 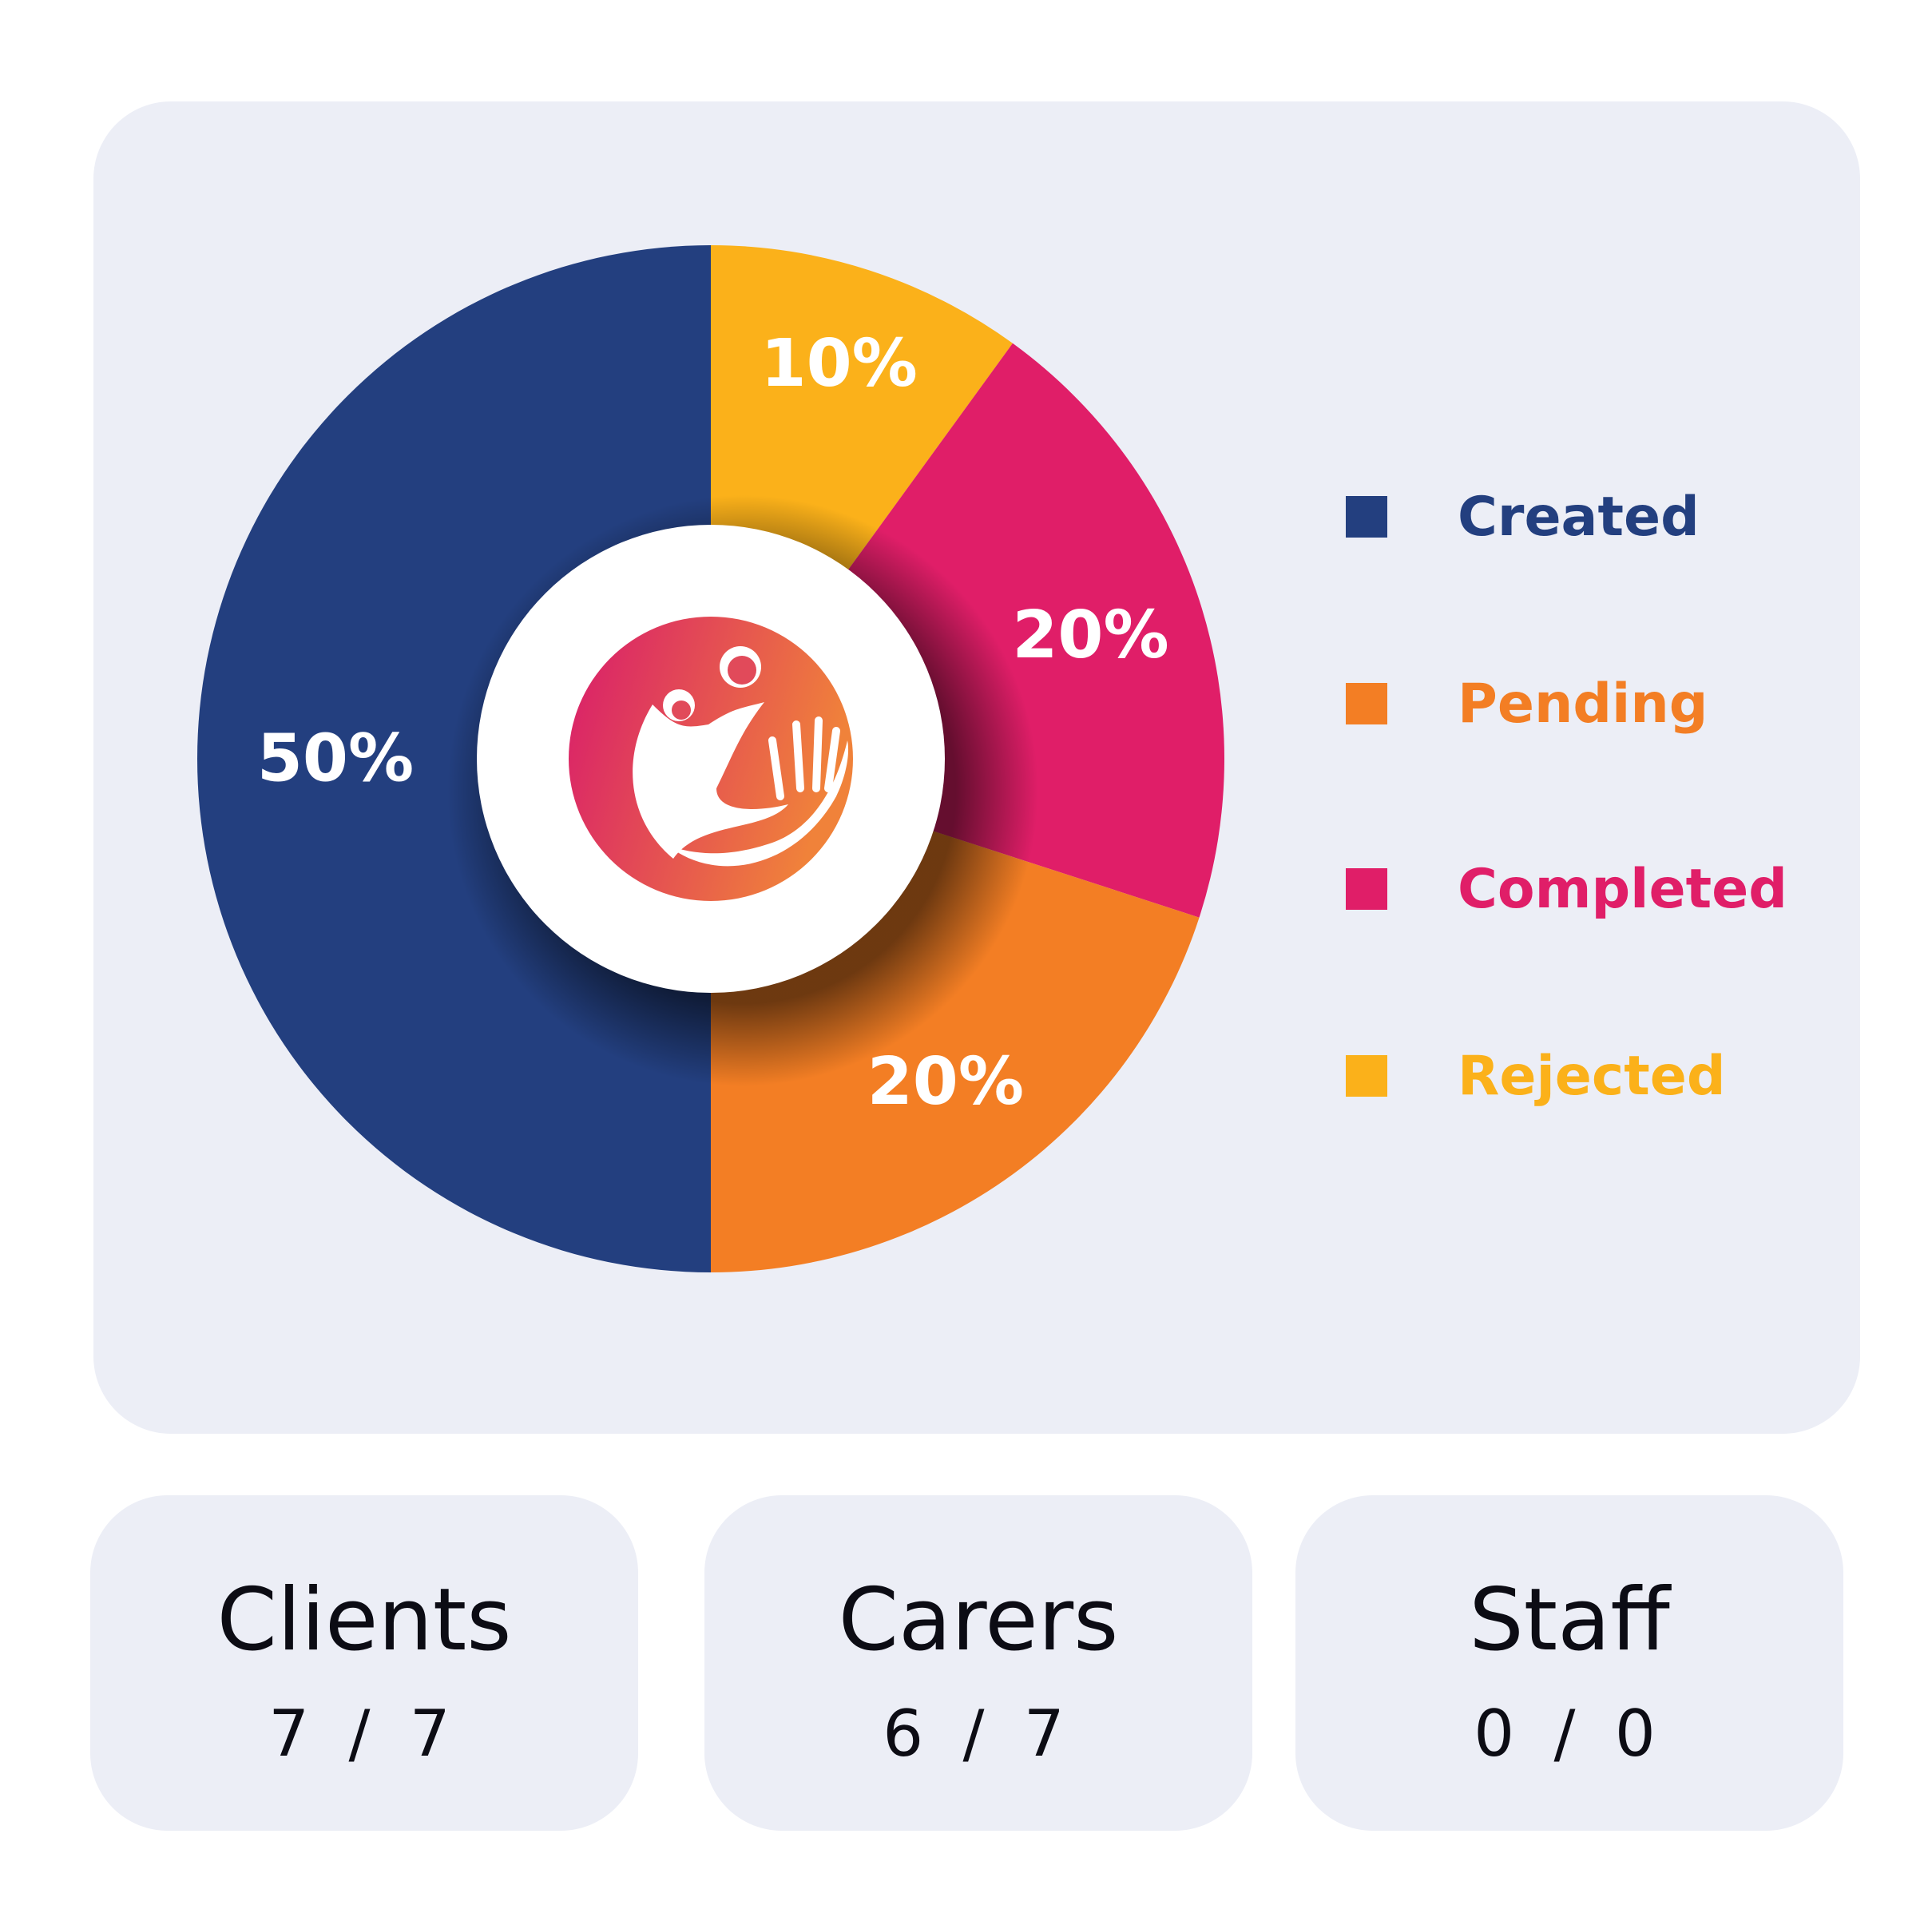 What do you see at coordinates (1367, 703) in the screenshot?
I see `legend-swatch-pending` at bounding box center [1367, 703].